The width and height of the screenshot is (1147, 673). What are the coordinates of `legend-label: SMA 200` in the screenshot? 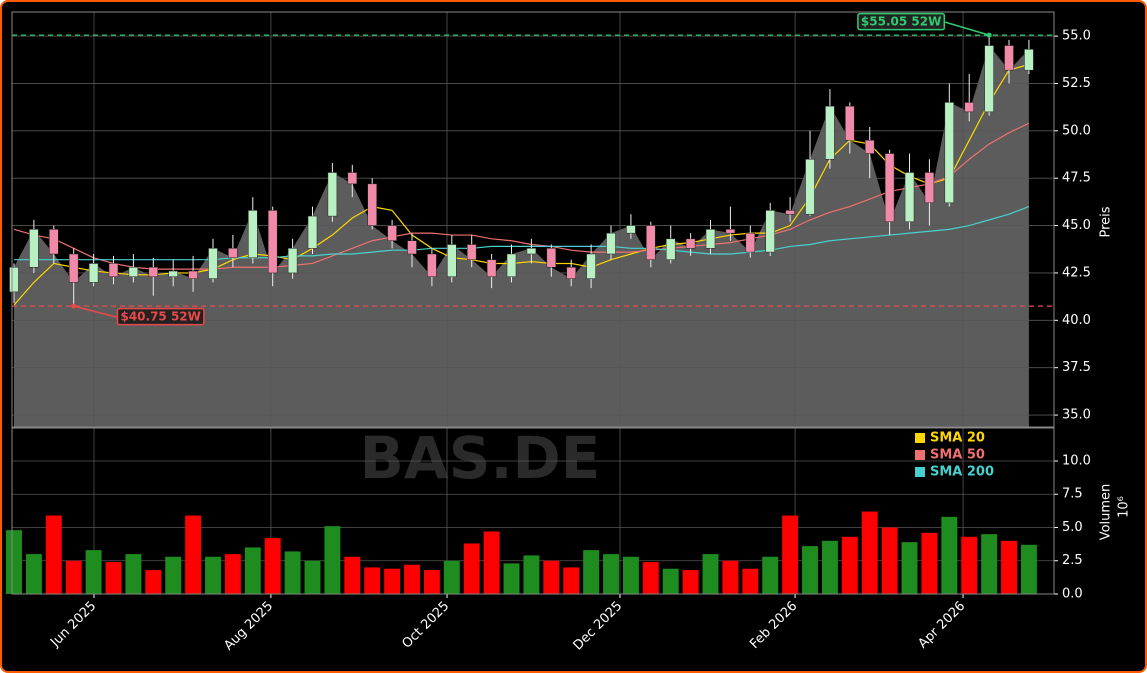 It's located at (962, 472).